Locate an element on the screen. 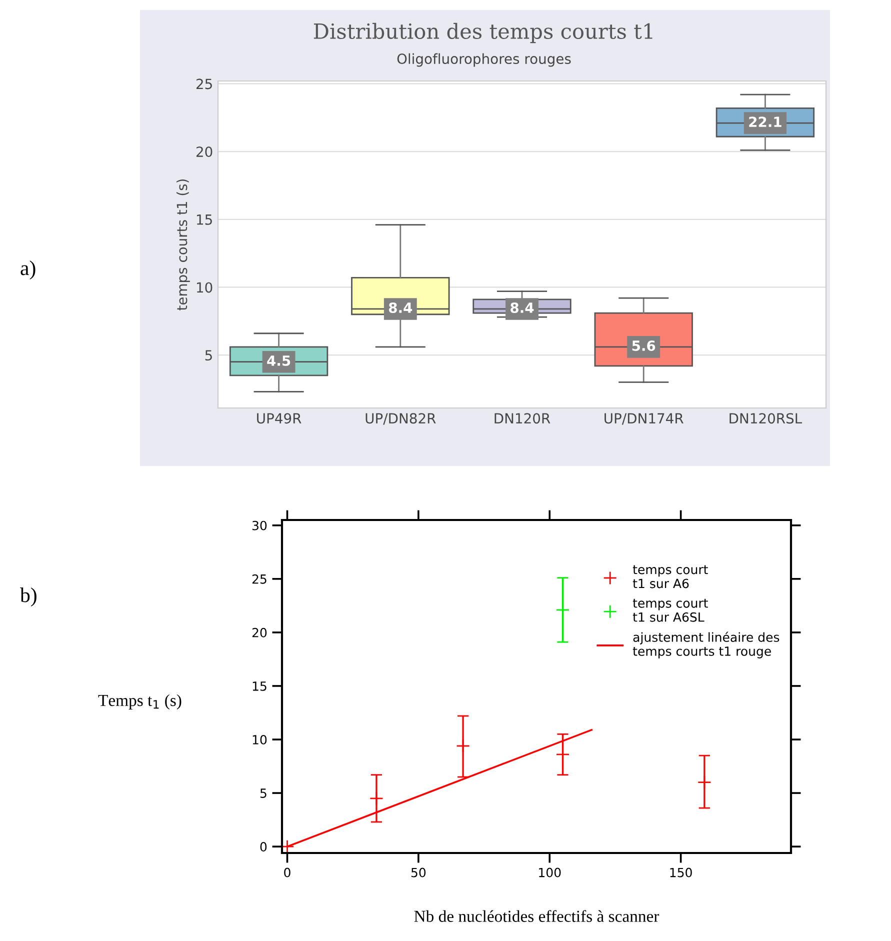 The width and height of the screenshot is (891, 941). x-tick-label: DN120RSL is located at coordinates (766, 418).